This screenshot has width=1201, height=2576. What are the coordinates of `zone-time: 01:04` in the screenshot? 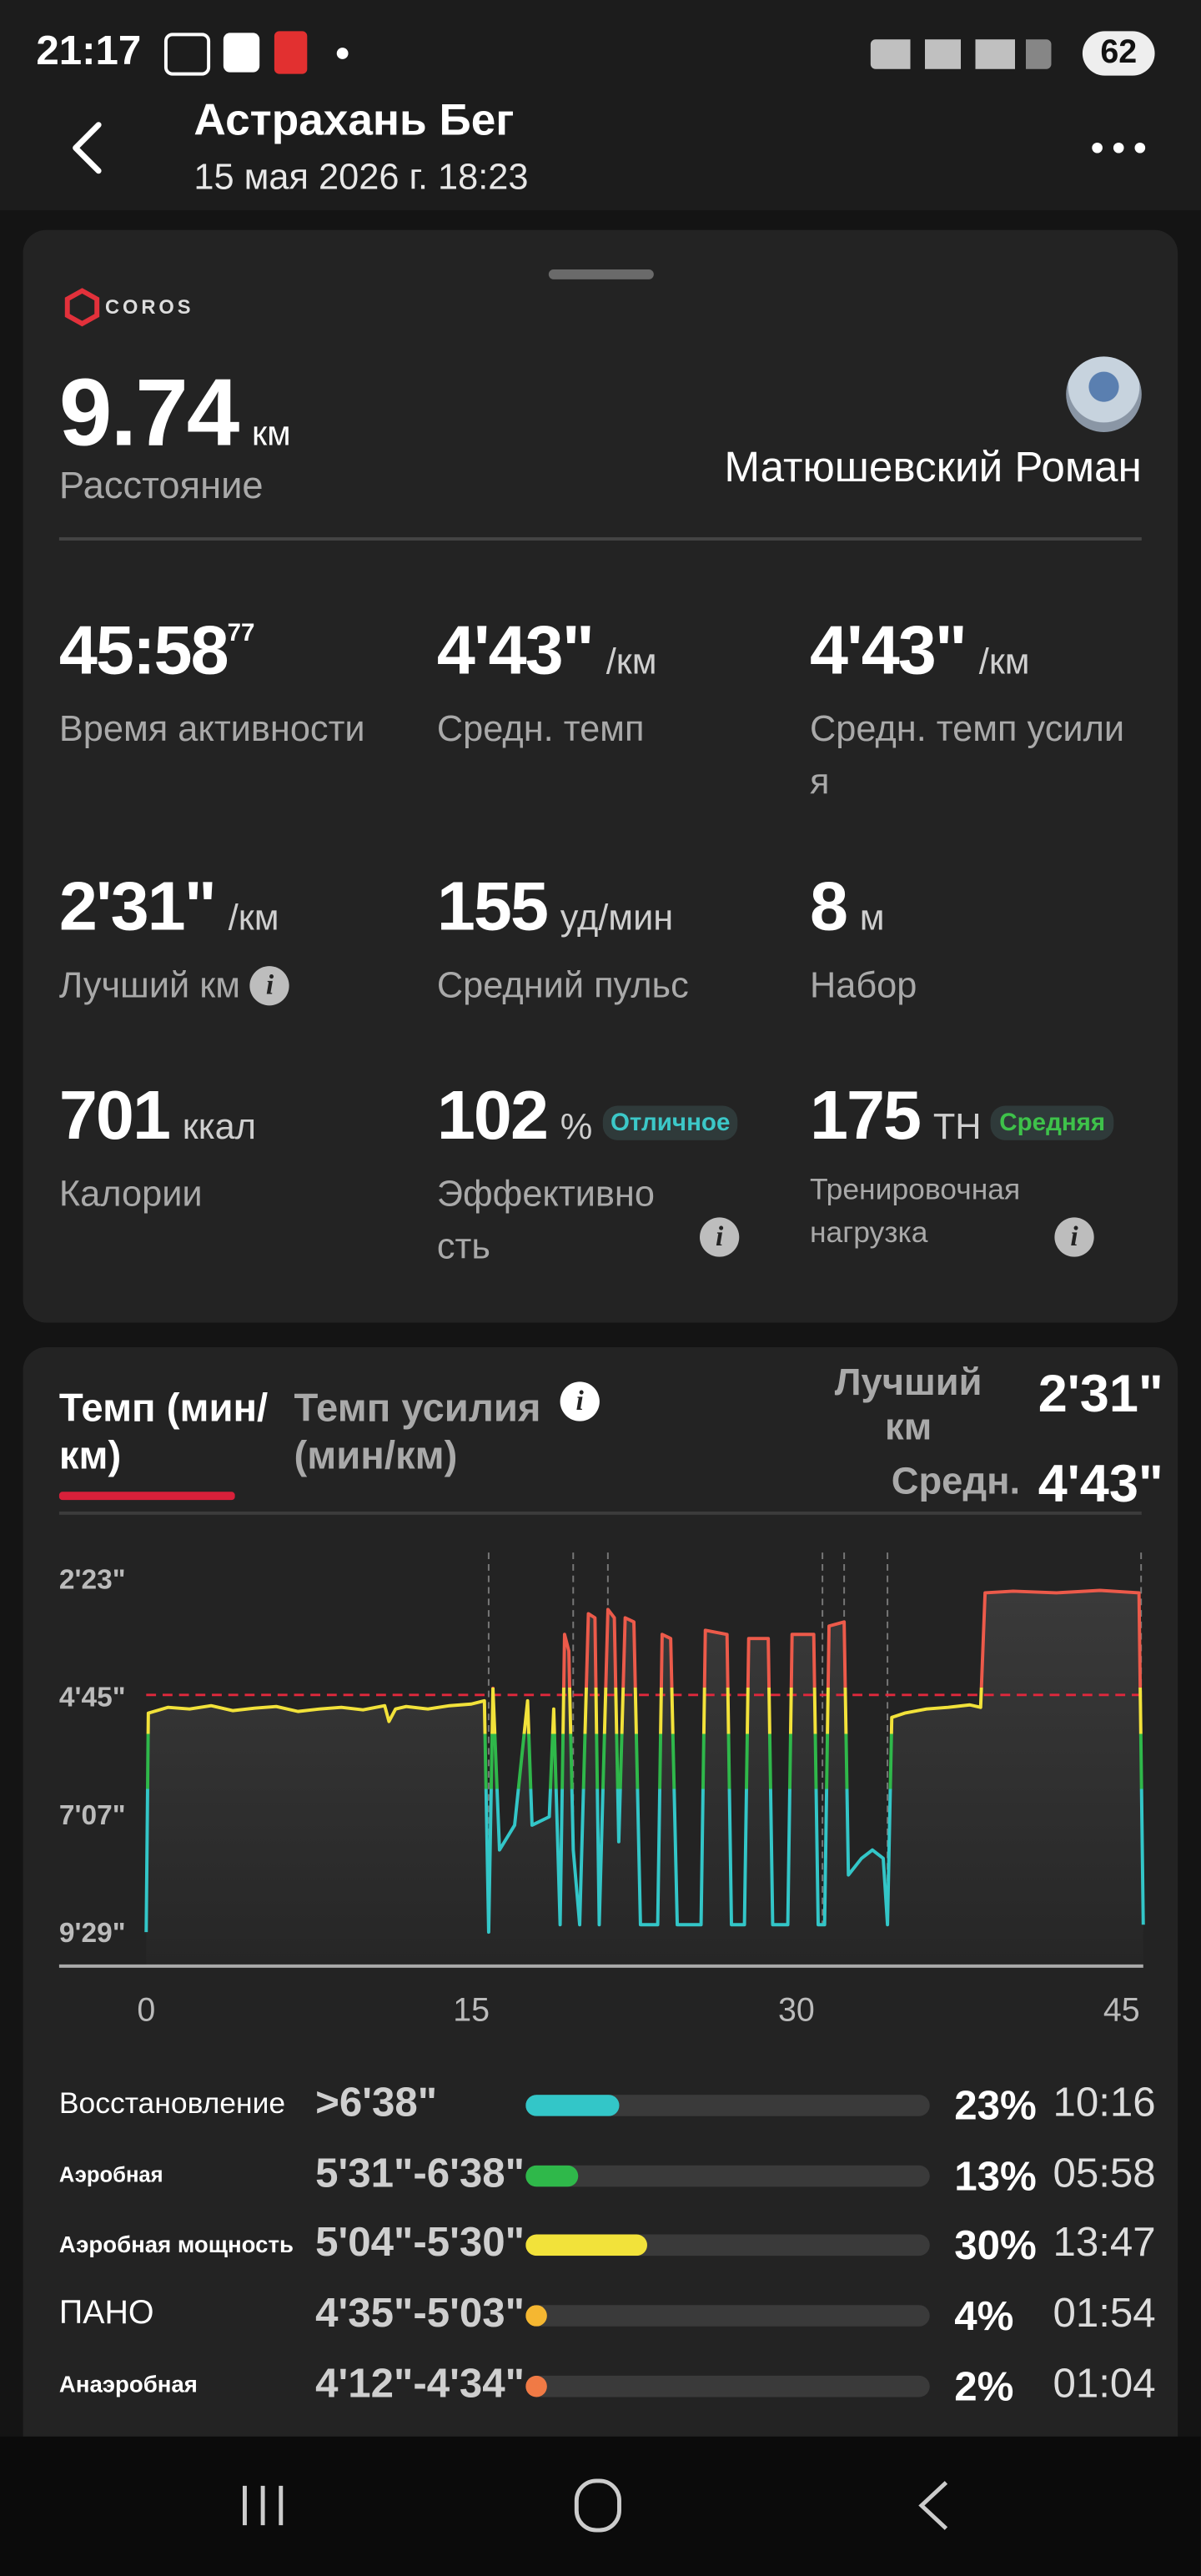 It's located at (1104, 2383).